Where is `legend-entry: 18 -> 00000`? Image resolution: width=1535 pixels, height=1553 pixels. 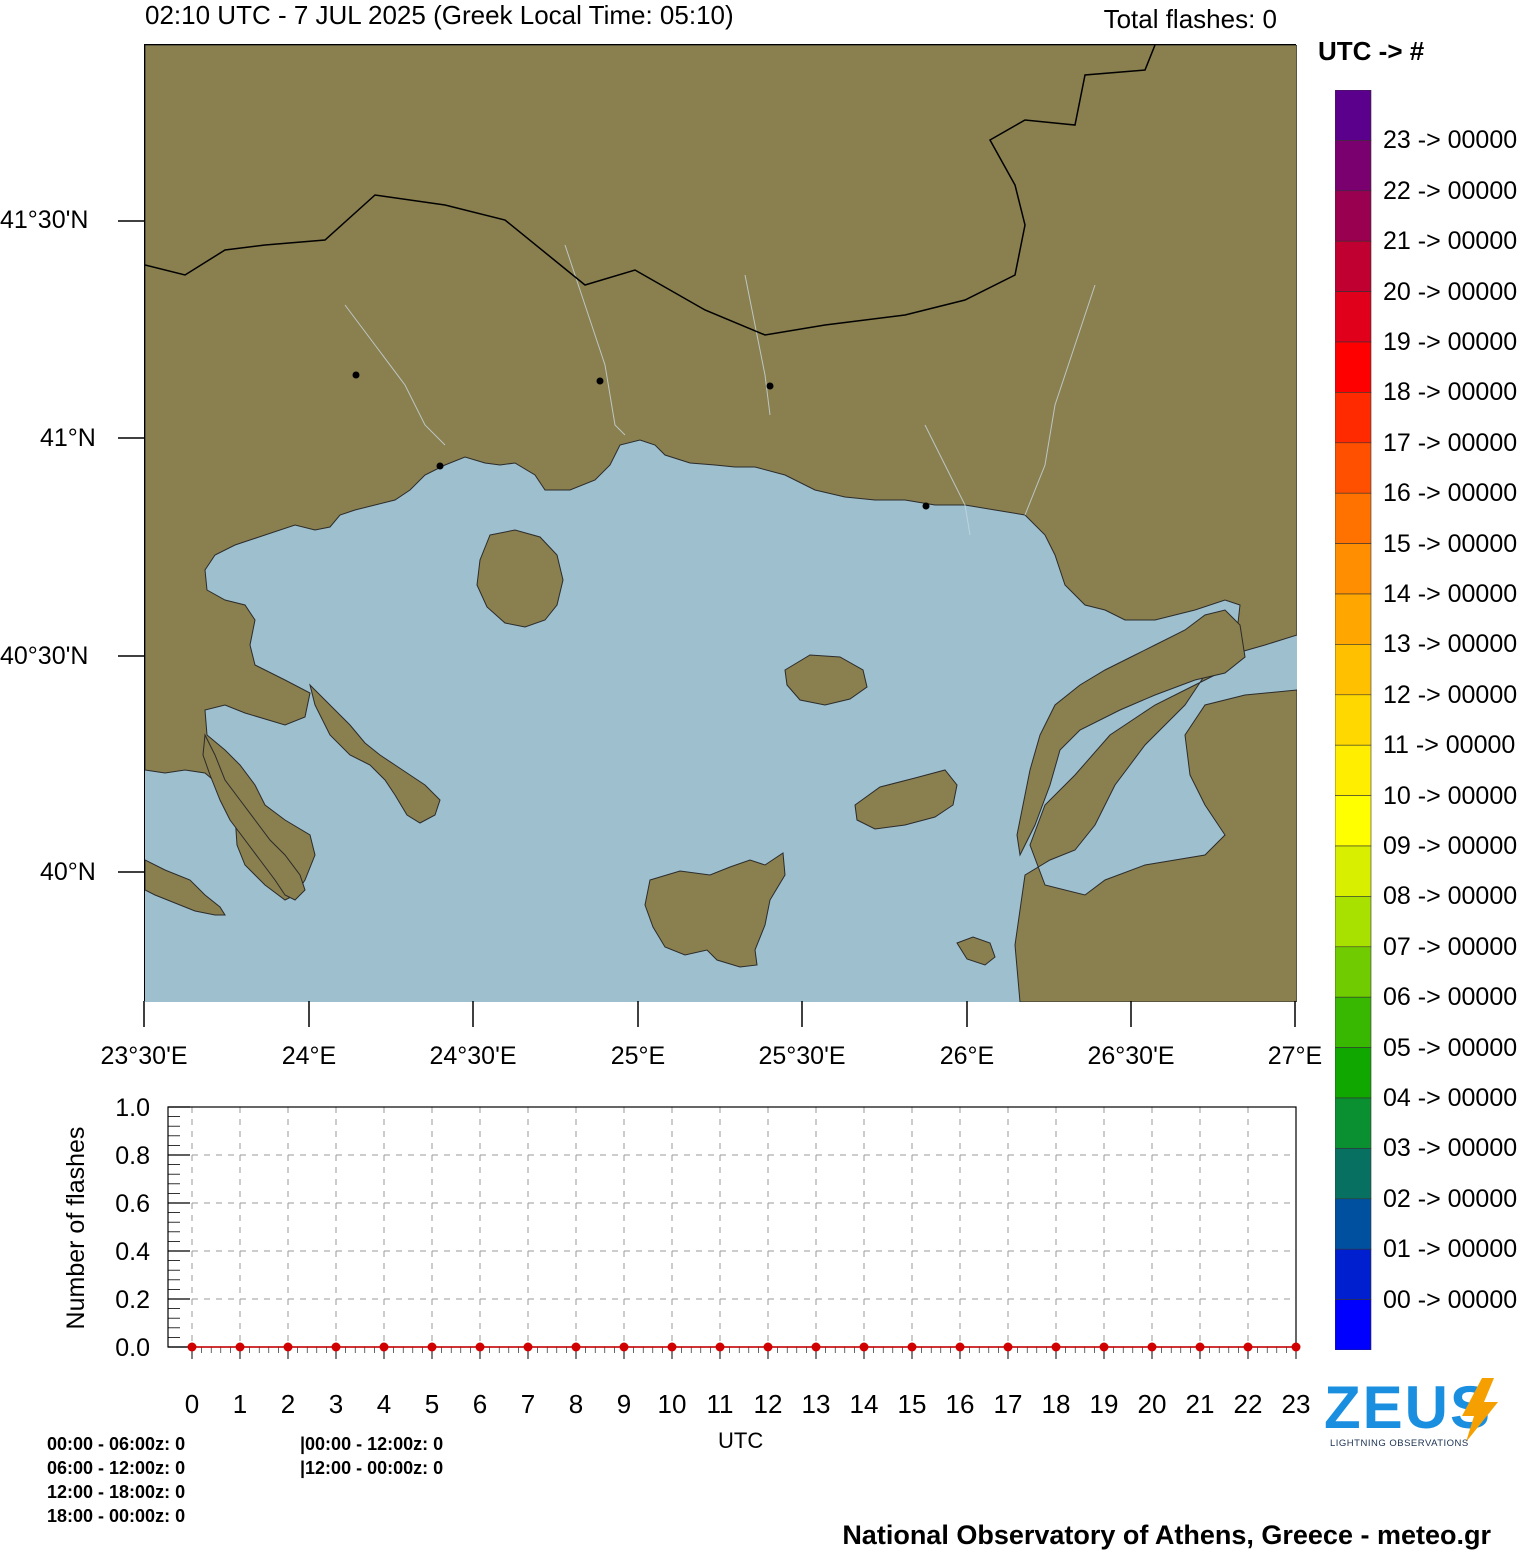
legend-entry: 18 -> 00000 is located at coordinates (1450, 392).